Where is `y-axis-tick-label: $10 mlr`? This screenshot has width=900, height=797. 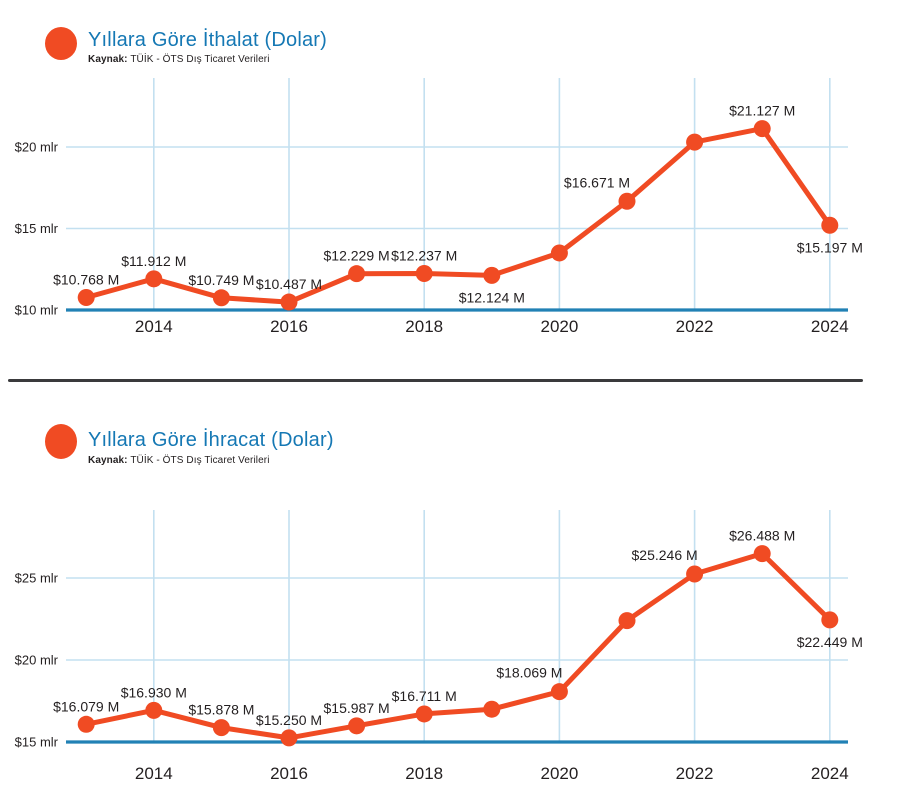
y-axis-tick-label: $10 mlr is located at coordinates (37, 310).